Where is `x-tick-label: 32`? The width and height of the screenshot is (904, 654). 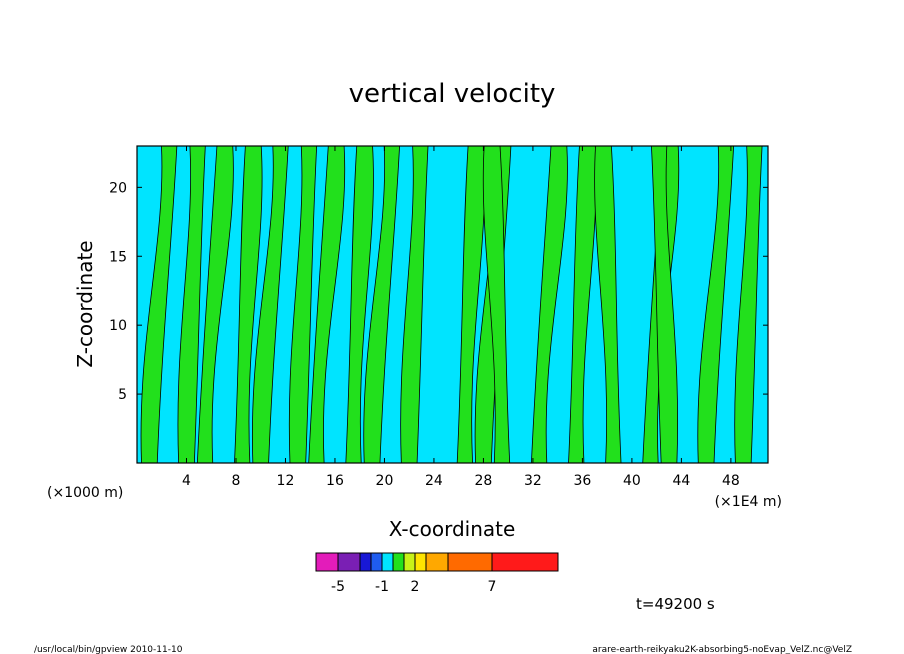
x-tick-label: 32 is located at coordinates (533, 481).